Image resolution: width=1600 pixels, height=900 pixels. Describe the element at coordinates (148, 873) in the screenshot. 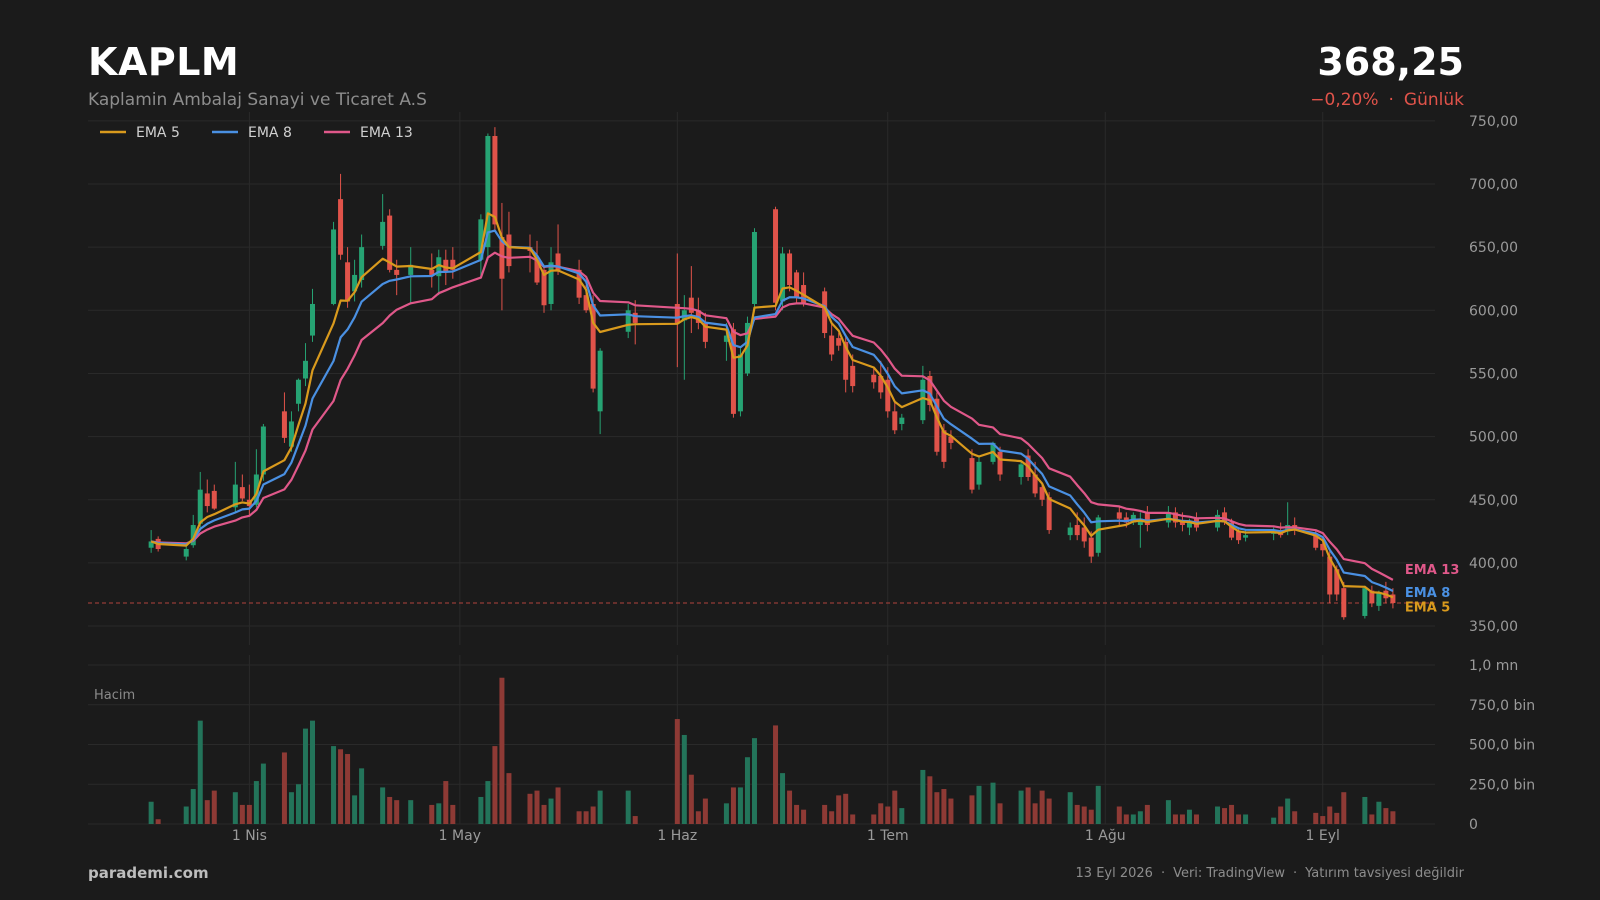

I see `footer-brand: parademi.com` at that location.